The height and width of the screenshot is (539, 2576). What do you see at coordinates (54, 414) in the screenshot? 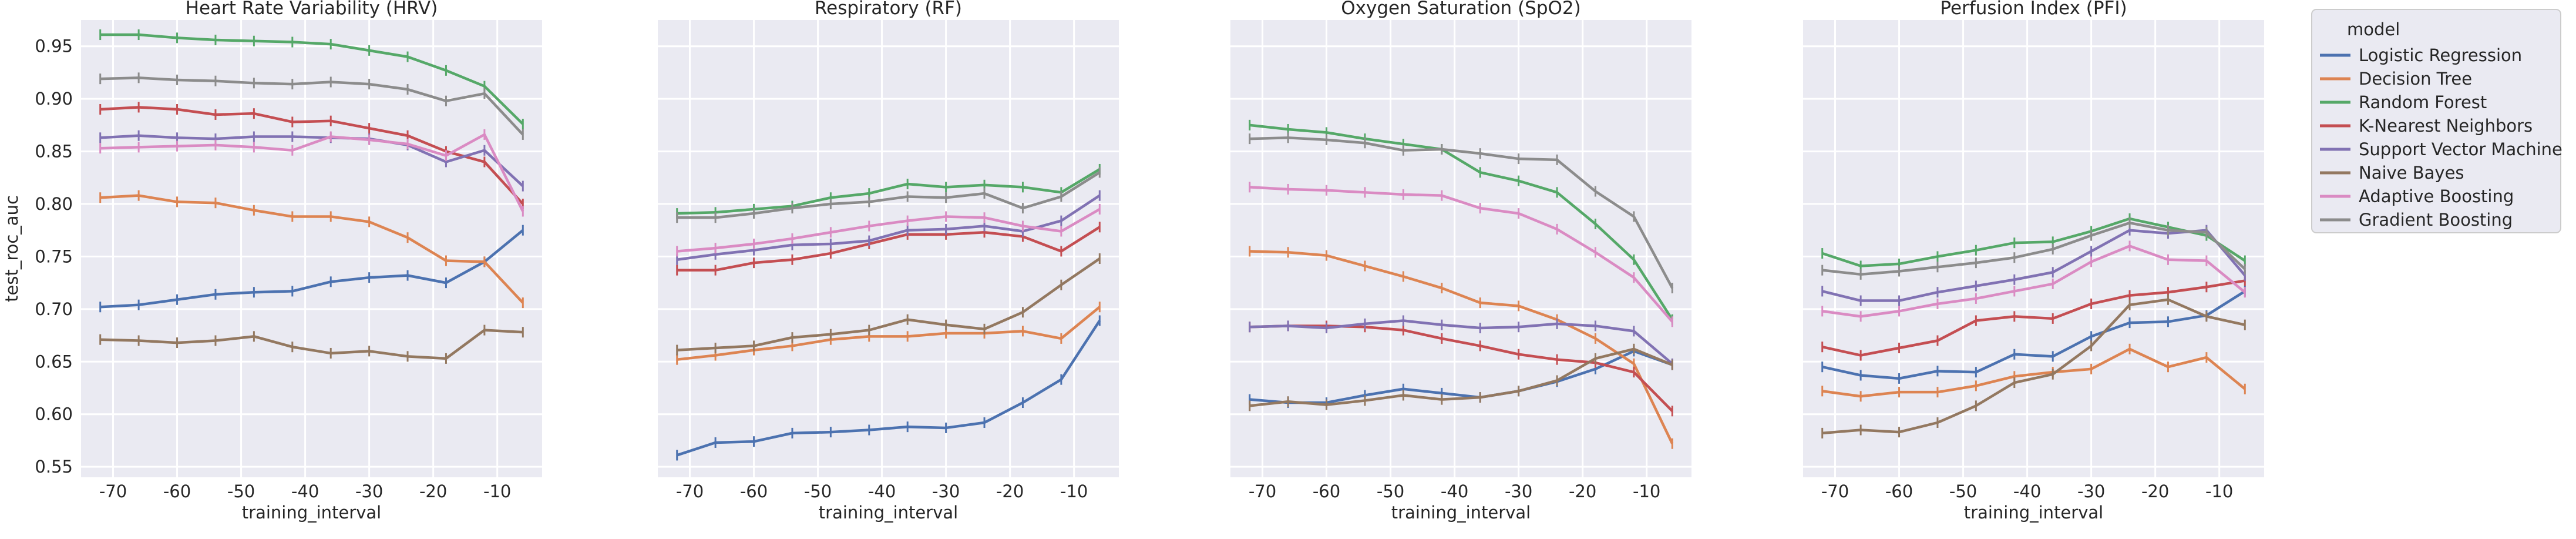
I see `y-tick-label: 0.60` at bounding box center [54, 414].